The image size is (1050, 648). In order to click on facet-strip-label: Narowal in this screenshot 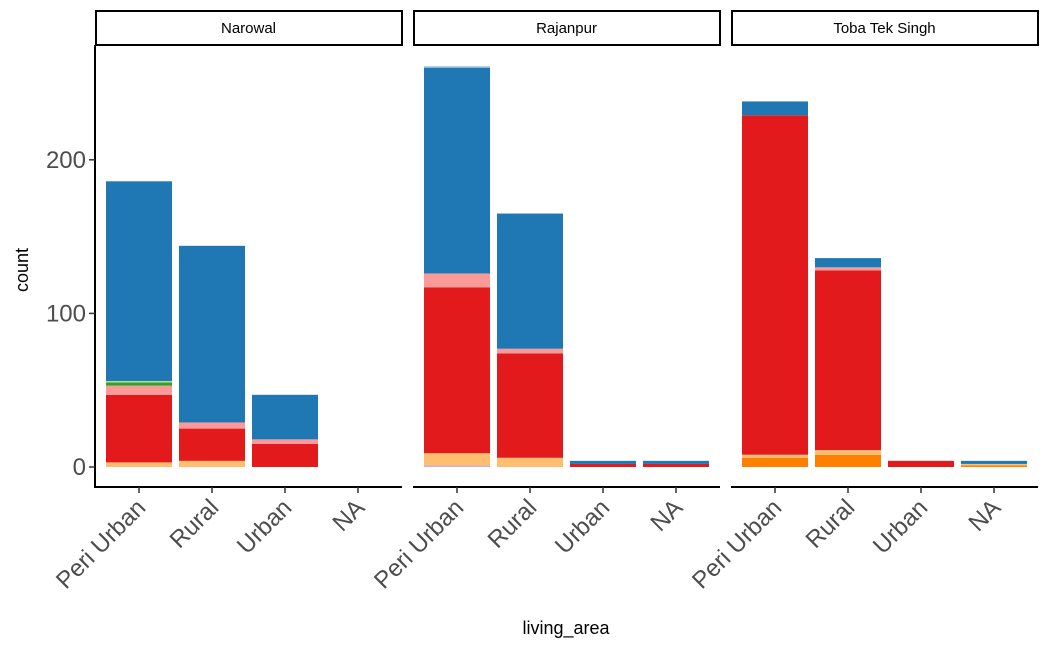, I will do `click(248, 28)`.